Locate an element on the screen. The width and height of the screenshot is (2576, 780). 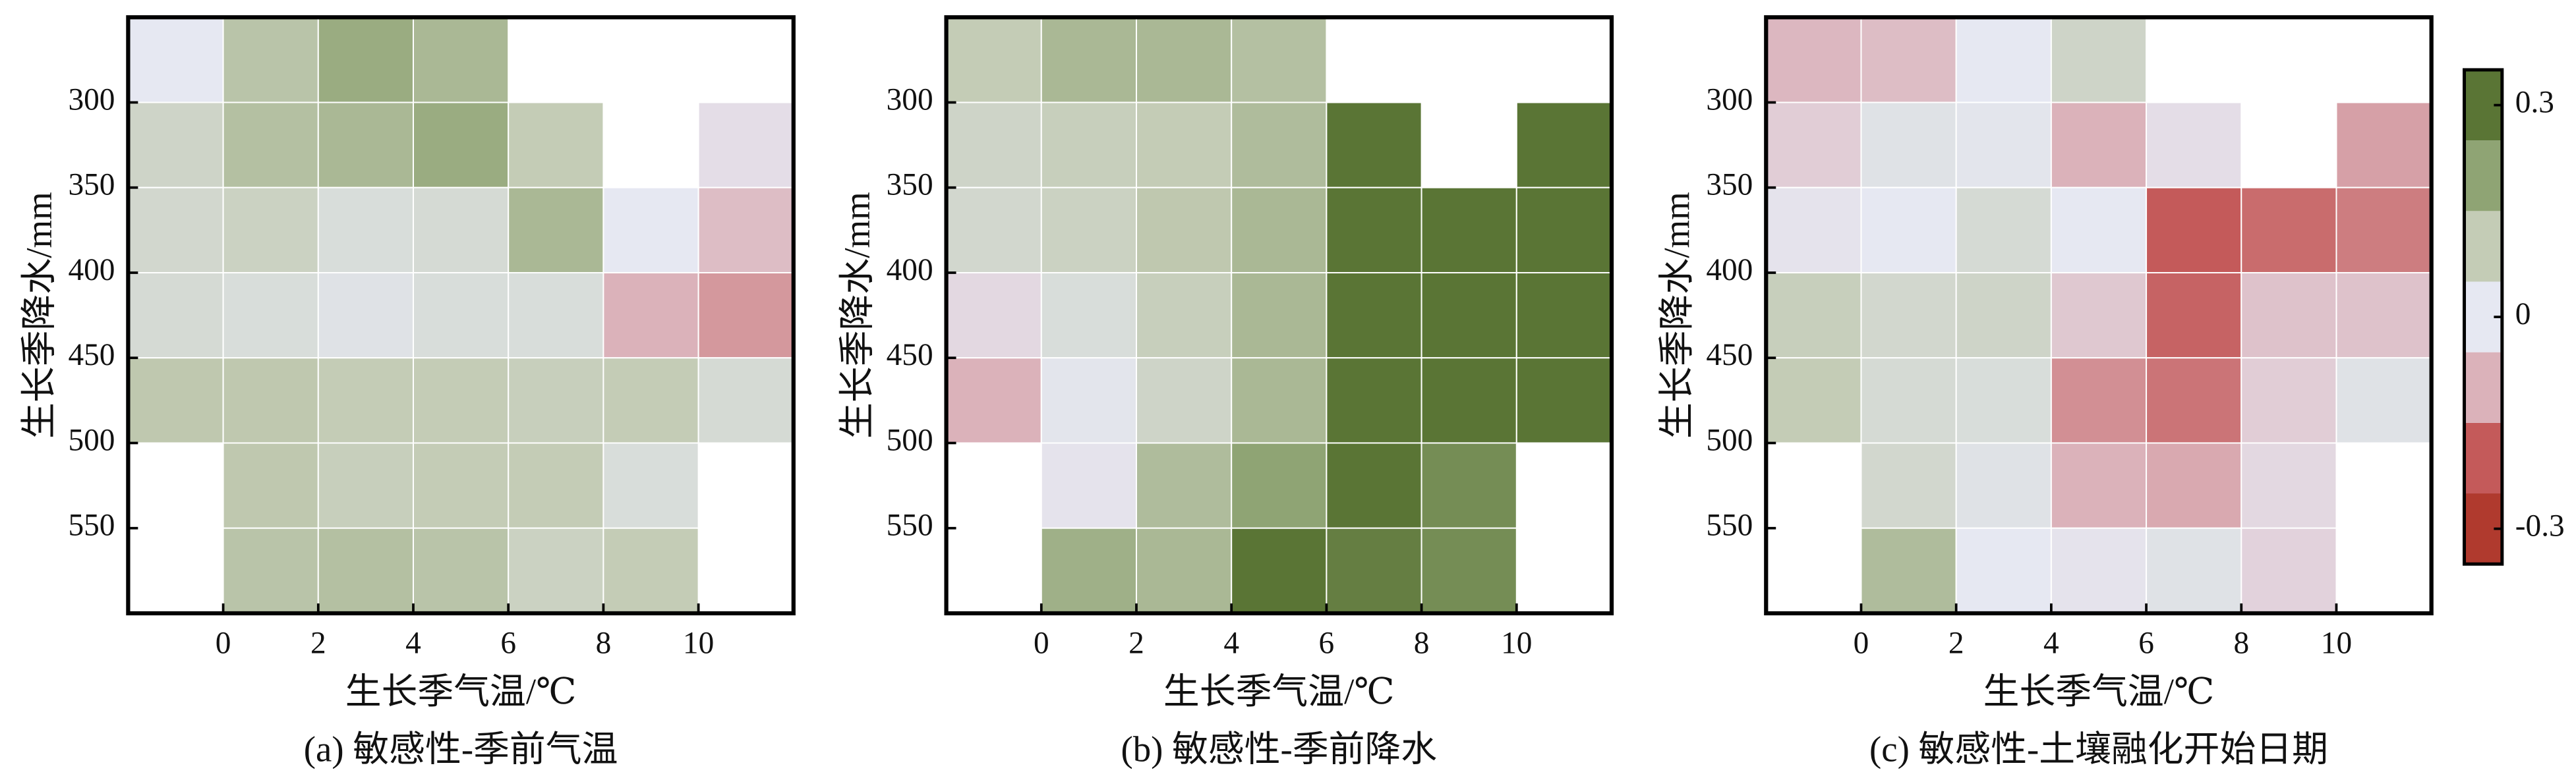
y-tick-label: 450 is located at coordinates (91, 355).